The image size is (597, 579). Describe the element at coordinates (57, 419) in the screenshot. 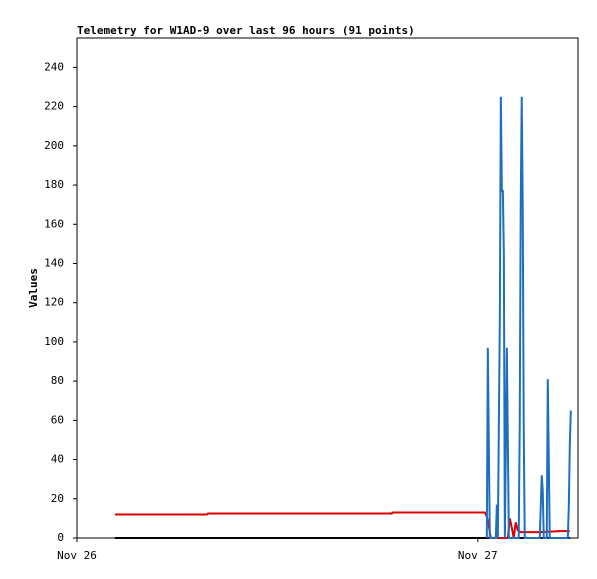

I see `y-tick-label: 60` at that location.